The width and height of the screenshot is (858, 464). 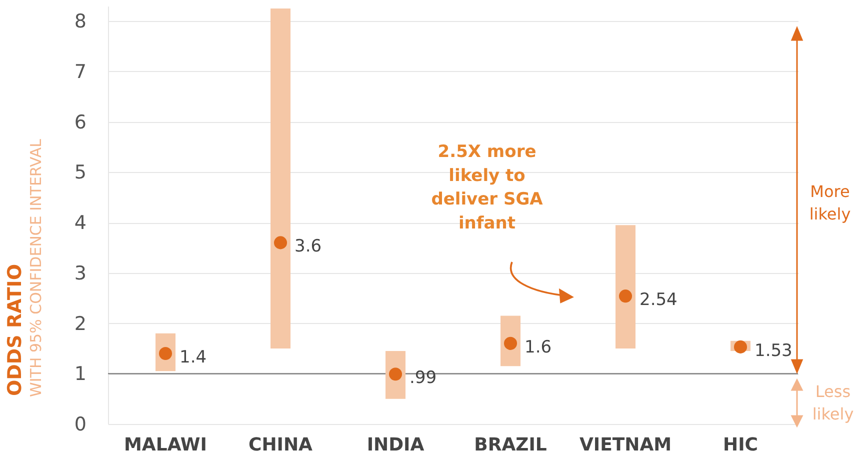 What do you see at coordinates (625, 445) in the screenshot?
I see `x-tick-label: VIETNAM` at bounding box center [625, 445].